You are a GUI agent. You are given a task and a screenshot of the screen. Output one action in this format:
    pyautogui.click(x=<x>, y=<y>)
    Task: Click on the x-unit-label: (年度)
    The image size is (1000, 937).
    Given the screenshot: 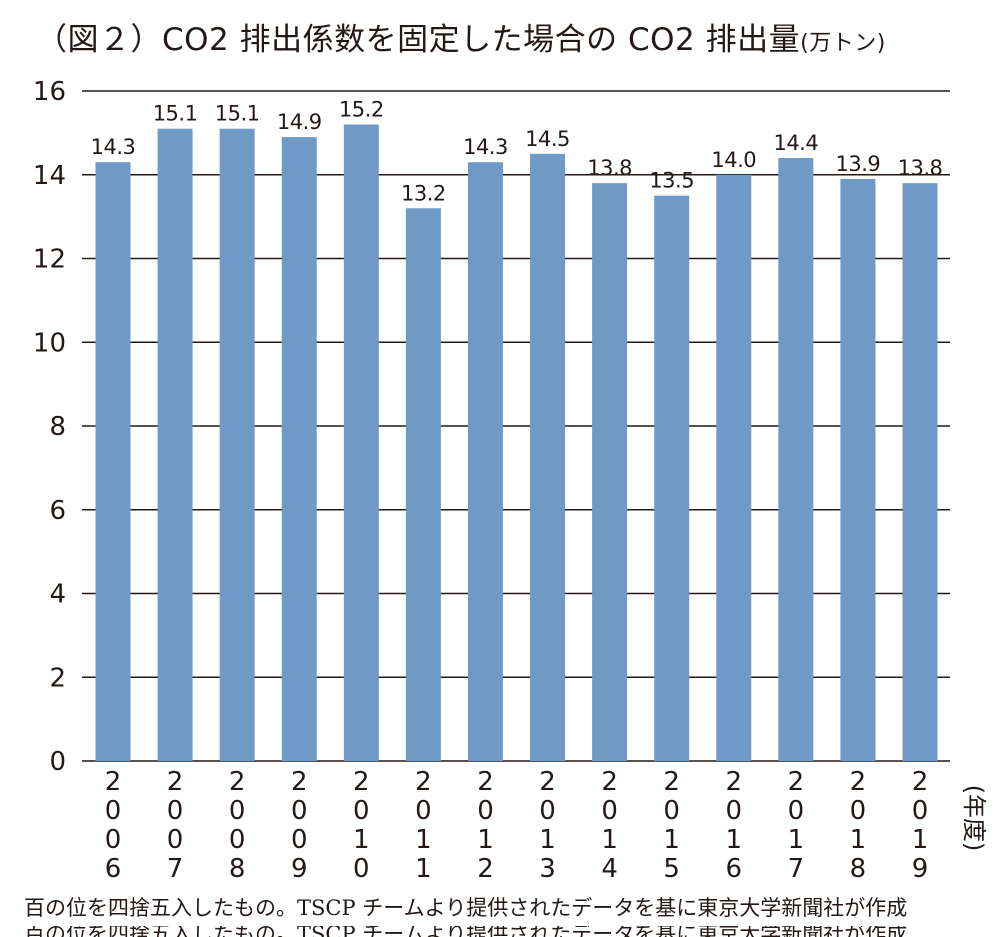 What is the action you would take?
    pyautogui.click(x=974, y=818)
    